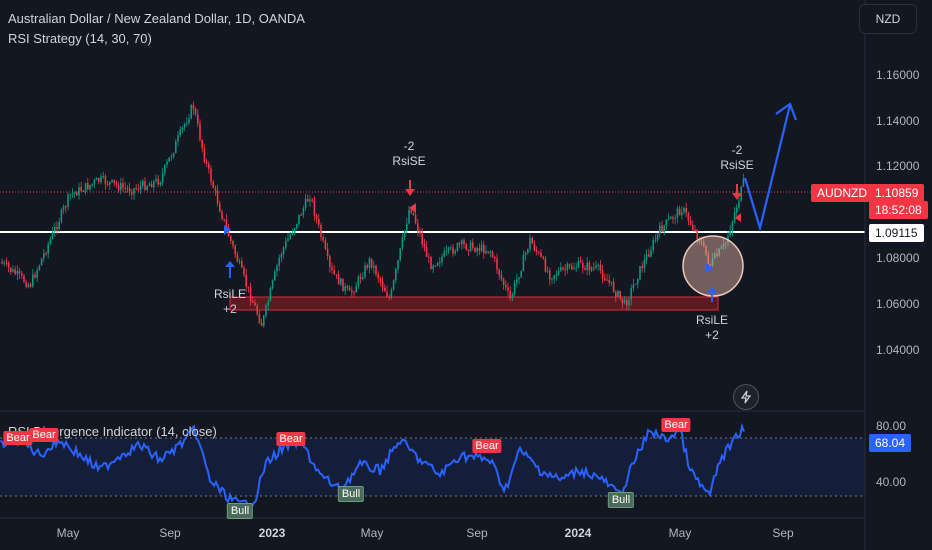 This screenshot has height=550, width=932. What do you see at coordinates (896, 233) in the screenshot?
I see `level-price-tag: 1.09115` at bounding box center [896, 233].